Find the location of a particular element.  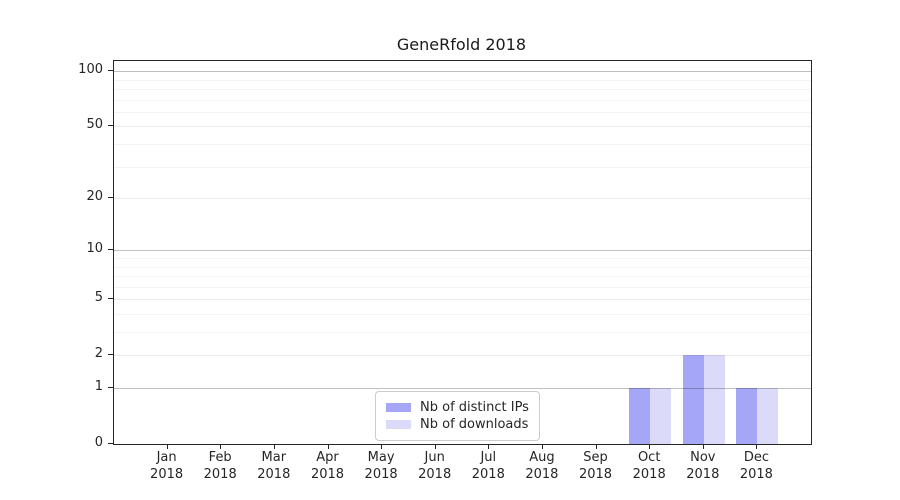

x-tick-label: Oct 2018 is located at coordinates (649, 466).